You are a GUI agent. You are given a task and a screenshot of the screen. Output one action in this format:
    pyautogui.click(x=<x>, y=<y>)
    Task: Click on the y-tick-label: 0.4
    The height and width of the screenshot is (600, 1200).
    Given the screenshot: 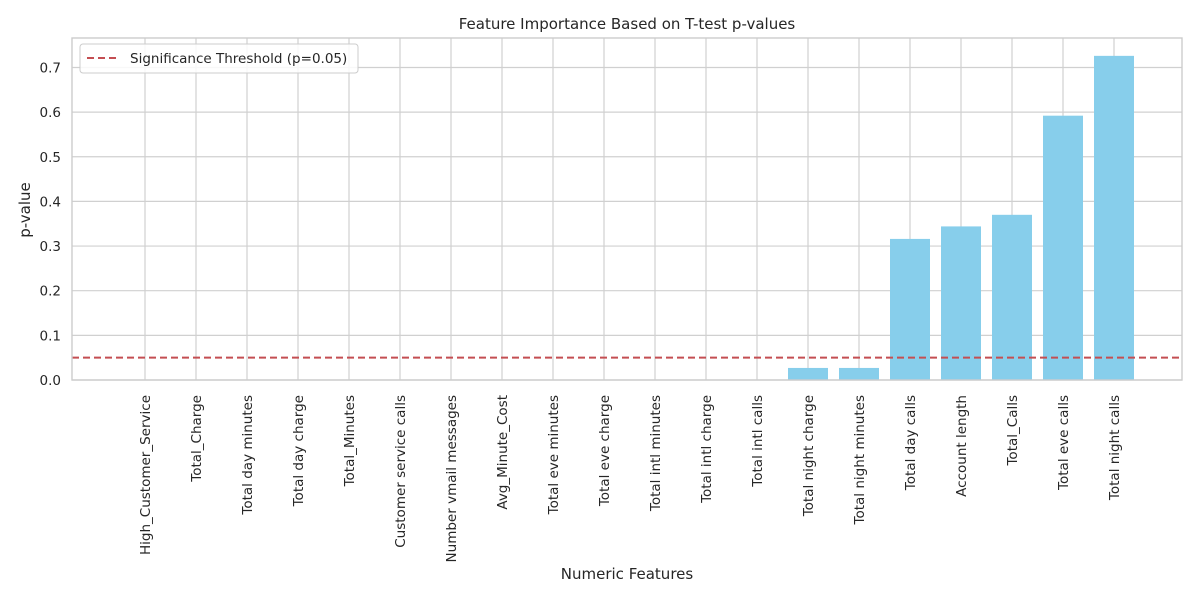 What is the action you would take?
    pyautogui.click(x=50, y=202)
    